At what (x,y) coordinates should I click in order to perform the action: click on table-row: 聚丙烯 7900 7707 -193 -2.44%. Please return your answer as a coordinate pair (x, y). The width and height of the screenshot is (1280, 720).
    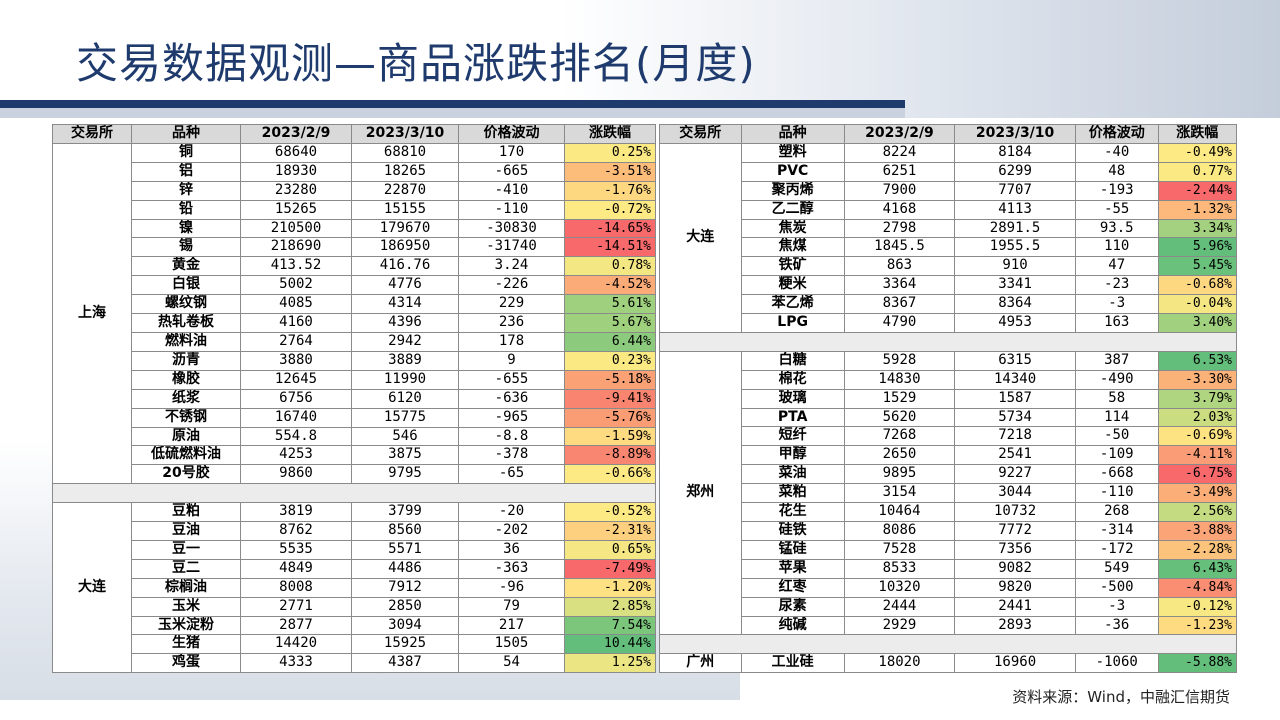
    Looking at the image, I should click on (949, 190).